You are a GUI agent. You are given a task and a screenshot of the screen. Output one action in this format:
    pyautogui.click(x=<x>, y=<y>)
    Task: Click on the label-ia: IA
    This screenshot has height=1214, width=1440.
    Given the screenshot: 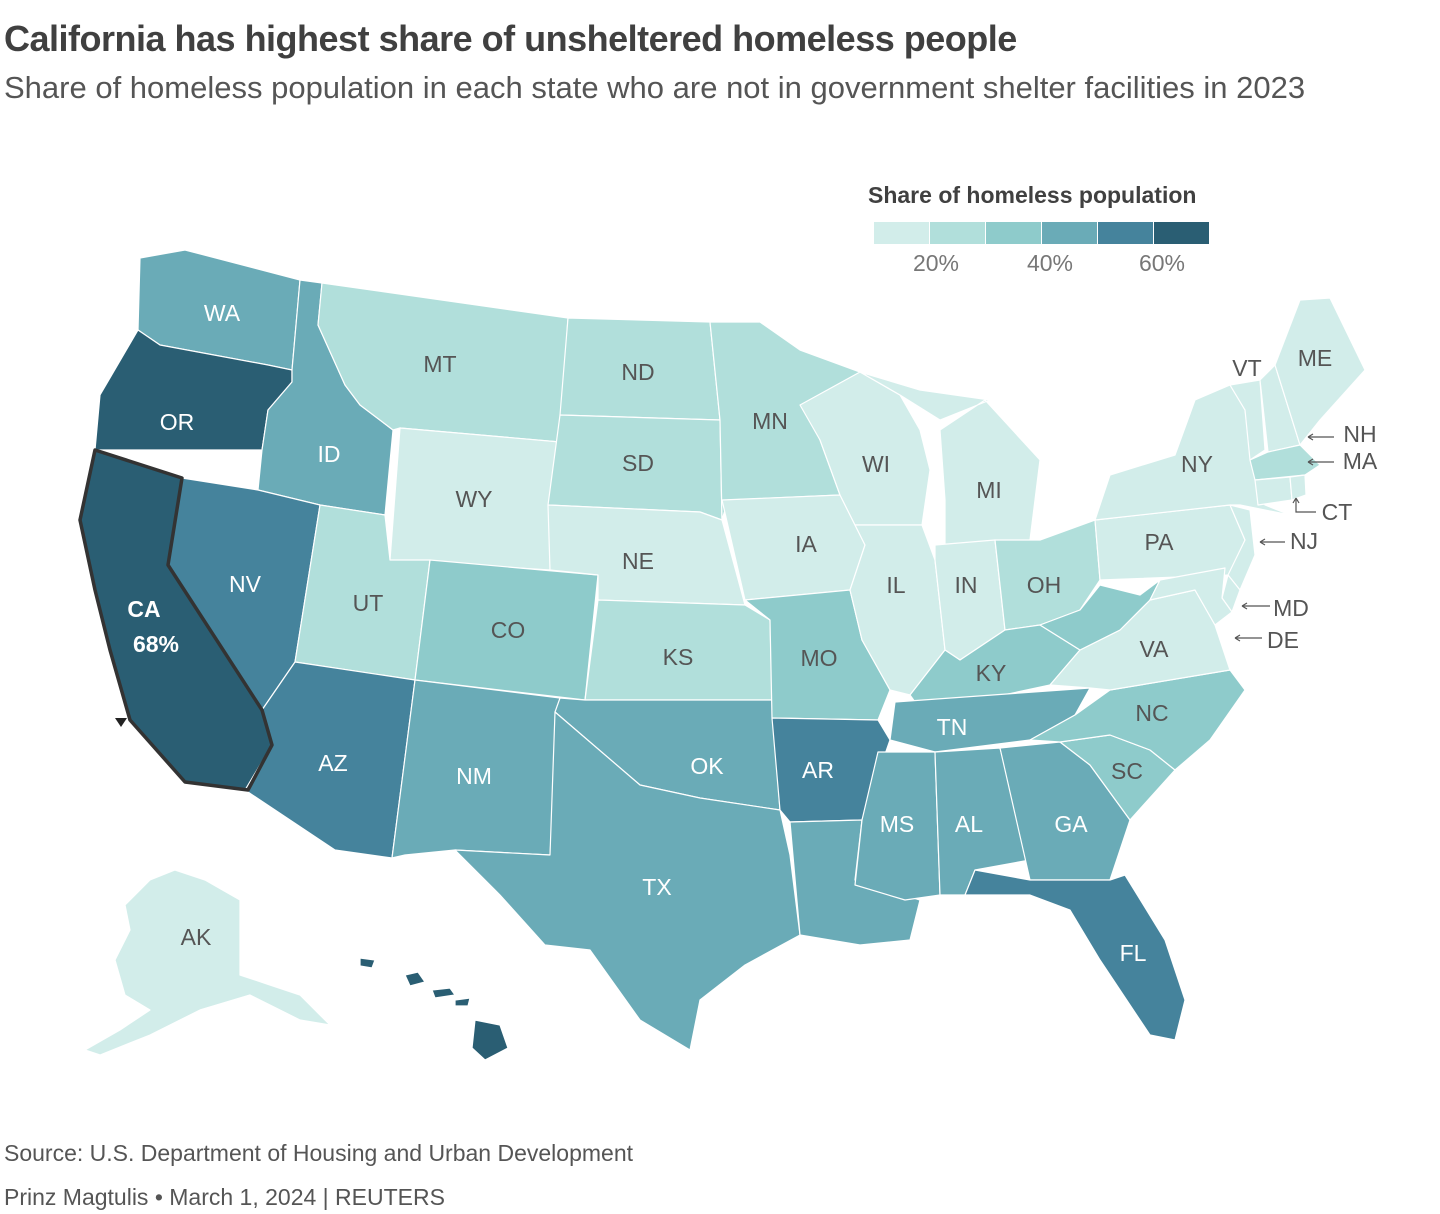 What is the action you would take?
    pyautogui.click(x=806, y=544)
    